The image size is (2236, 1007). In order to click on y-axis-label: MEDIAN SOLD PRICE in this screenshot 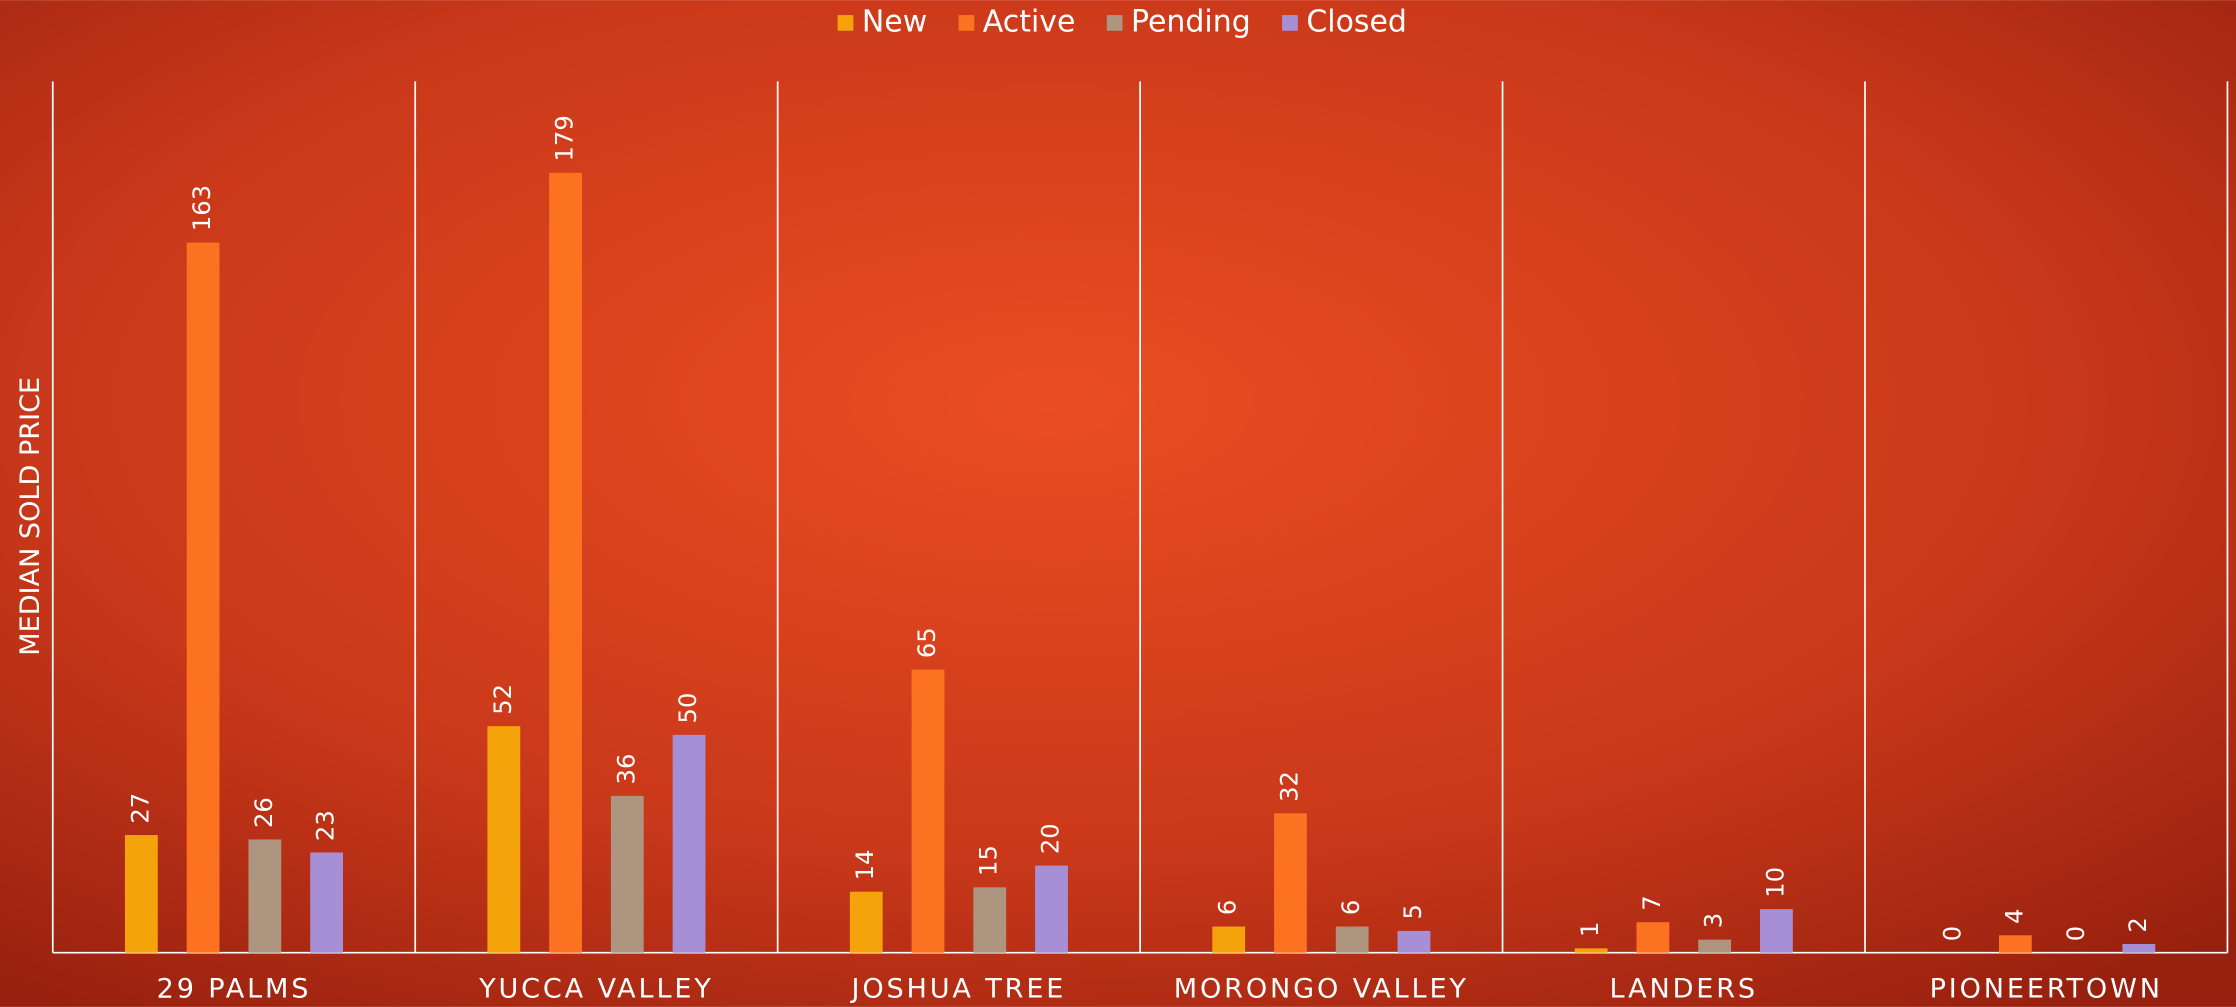, I will do `click(30, 516)`.